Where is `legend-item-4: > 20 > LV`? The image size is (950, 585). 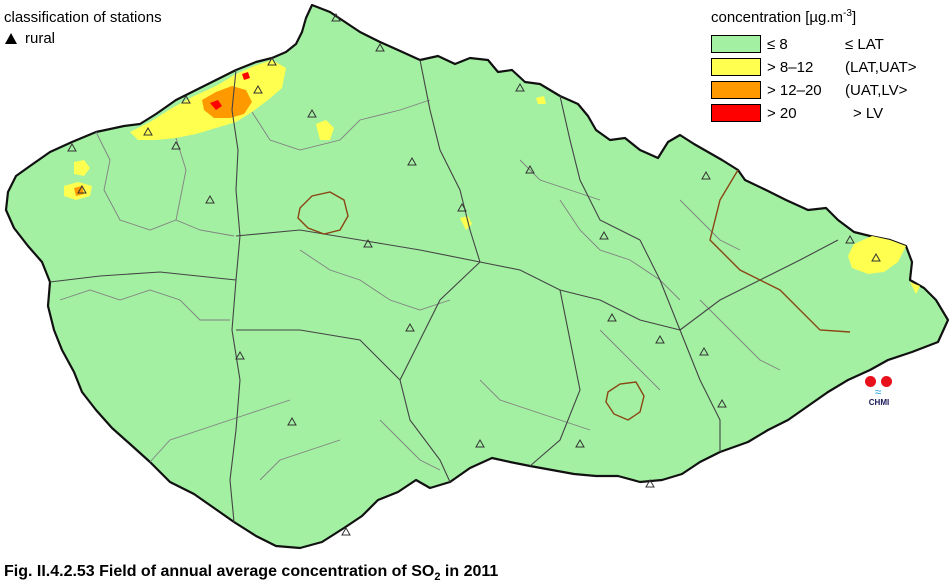
legend-item-4: > 20 > LV is located at coordinates (797, 113).